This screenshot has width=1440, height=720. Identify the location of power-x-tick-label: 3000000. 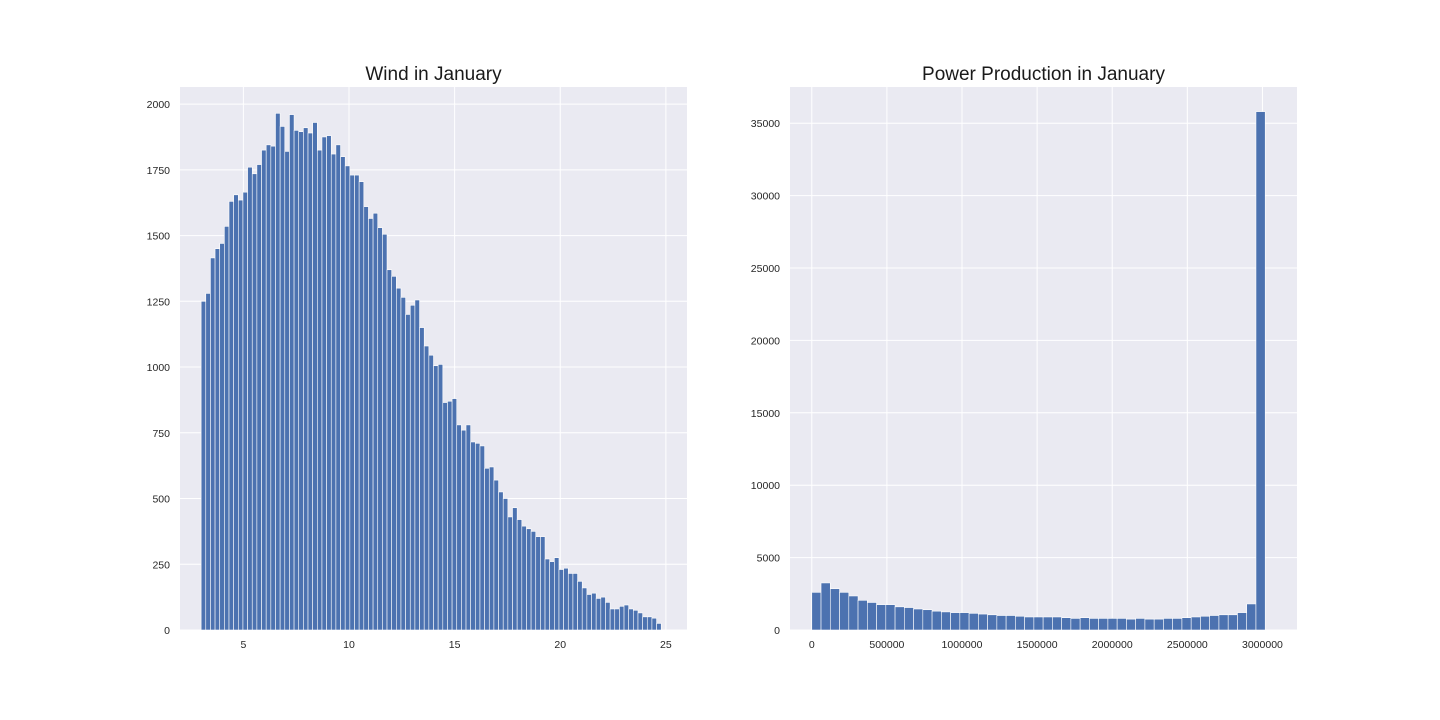
(1262, 645).